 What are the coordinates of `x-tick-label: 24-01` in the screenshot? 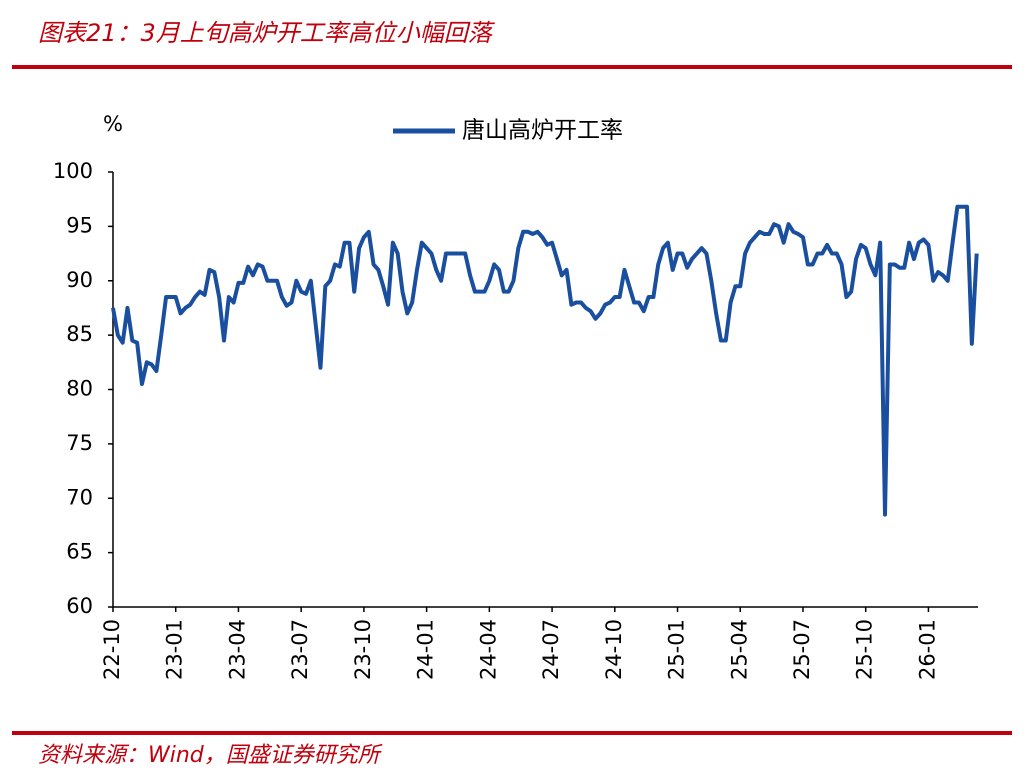 It's located at (426, 649).